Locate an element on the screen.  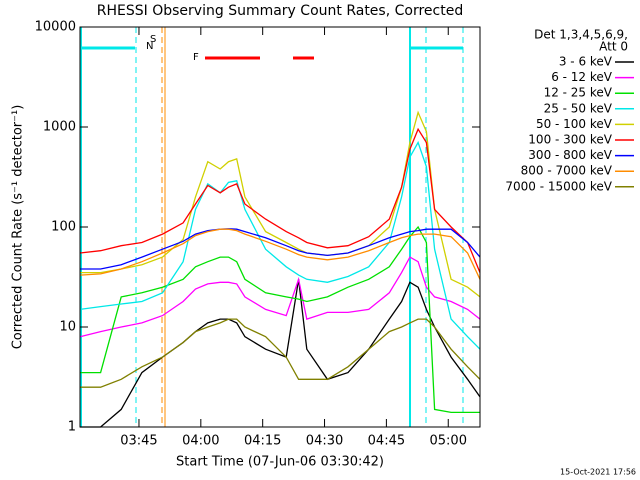
legend-header: Det 1,3,4,5,6,9, is located at coordinates (581, 35).